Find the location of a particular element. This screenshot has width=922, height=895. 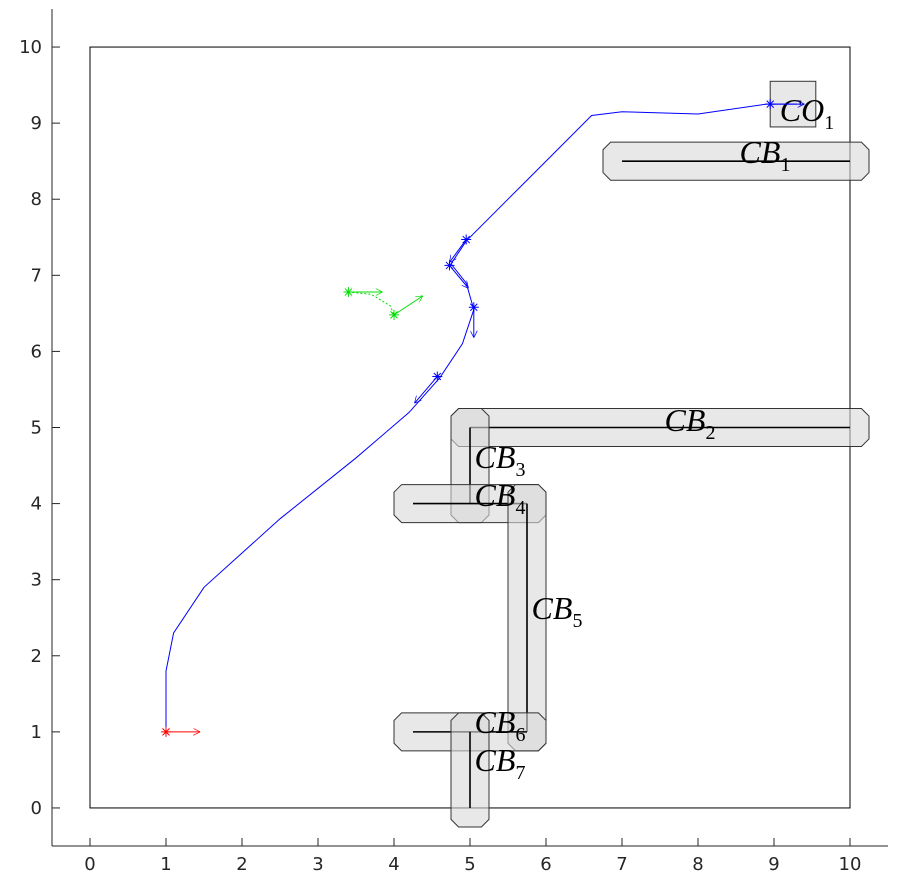

label-index: 4 is located at coordinates (520, 508).